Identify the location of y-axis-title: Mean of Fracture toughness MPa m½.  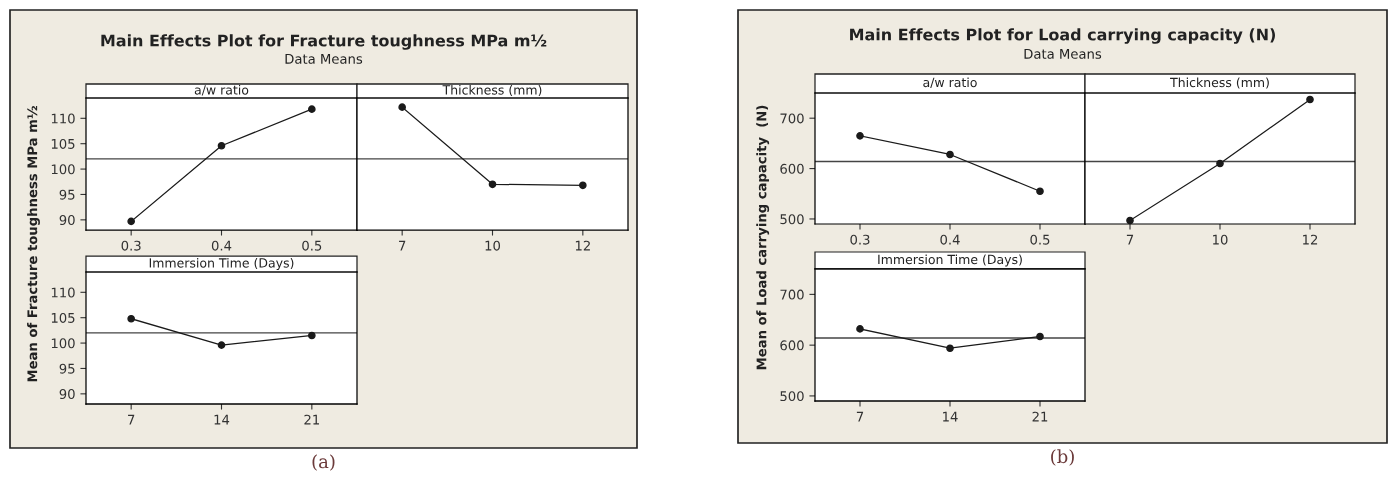
(33, 244).